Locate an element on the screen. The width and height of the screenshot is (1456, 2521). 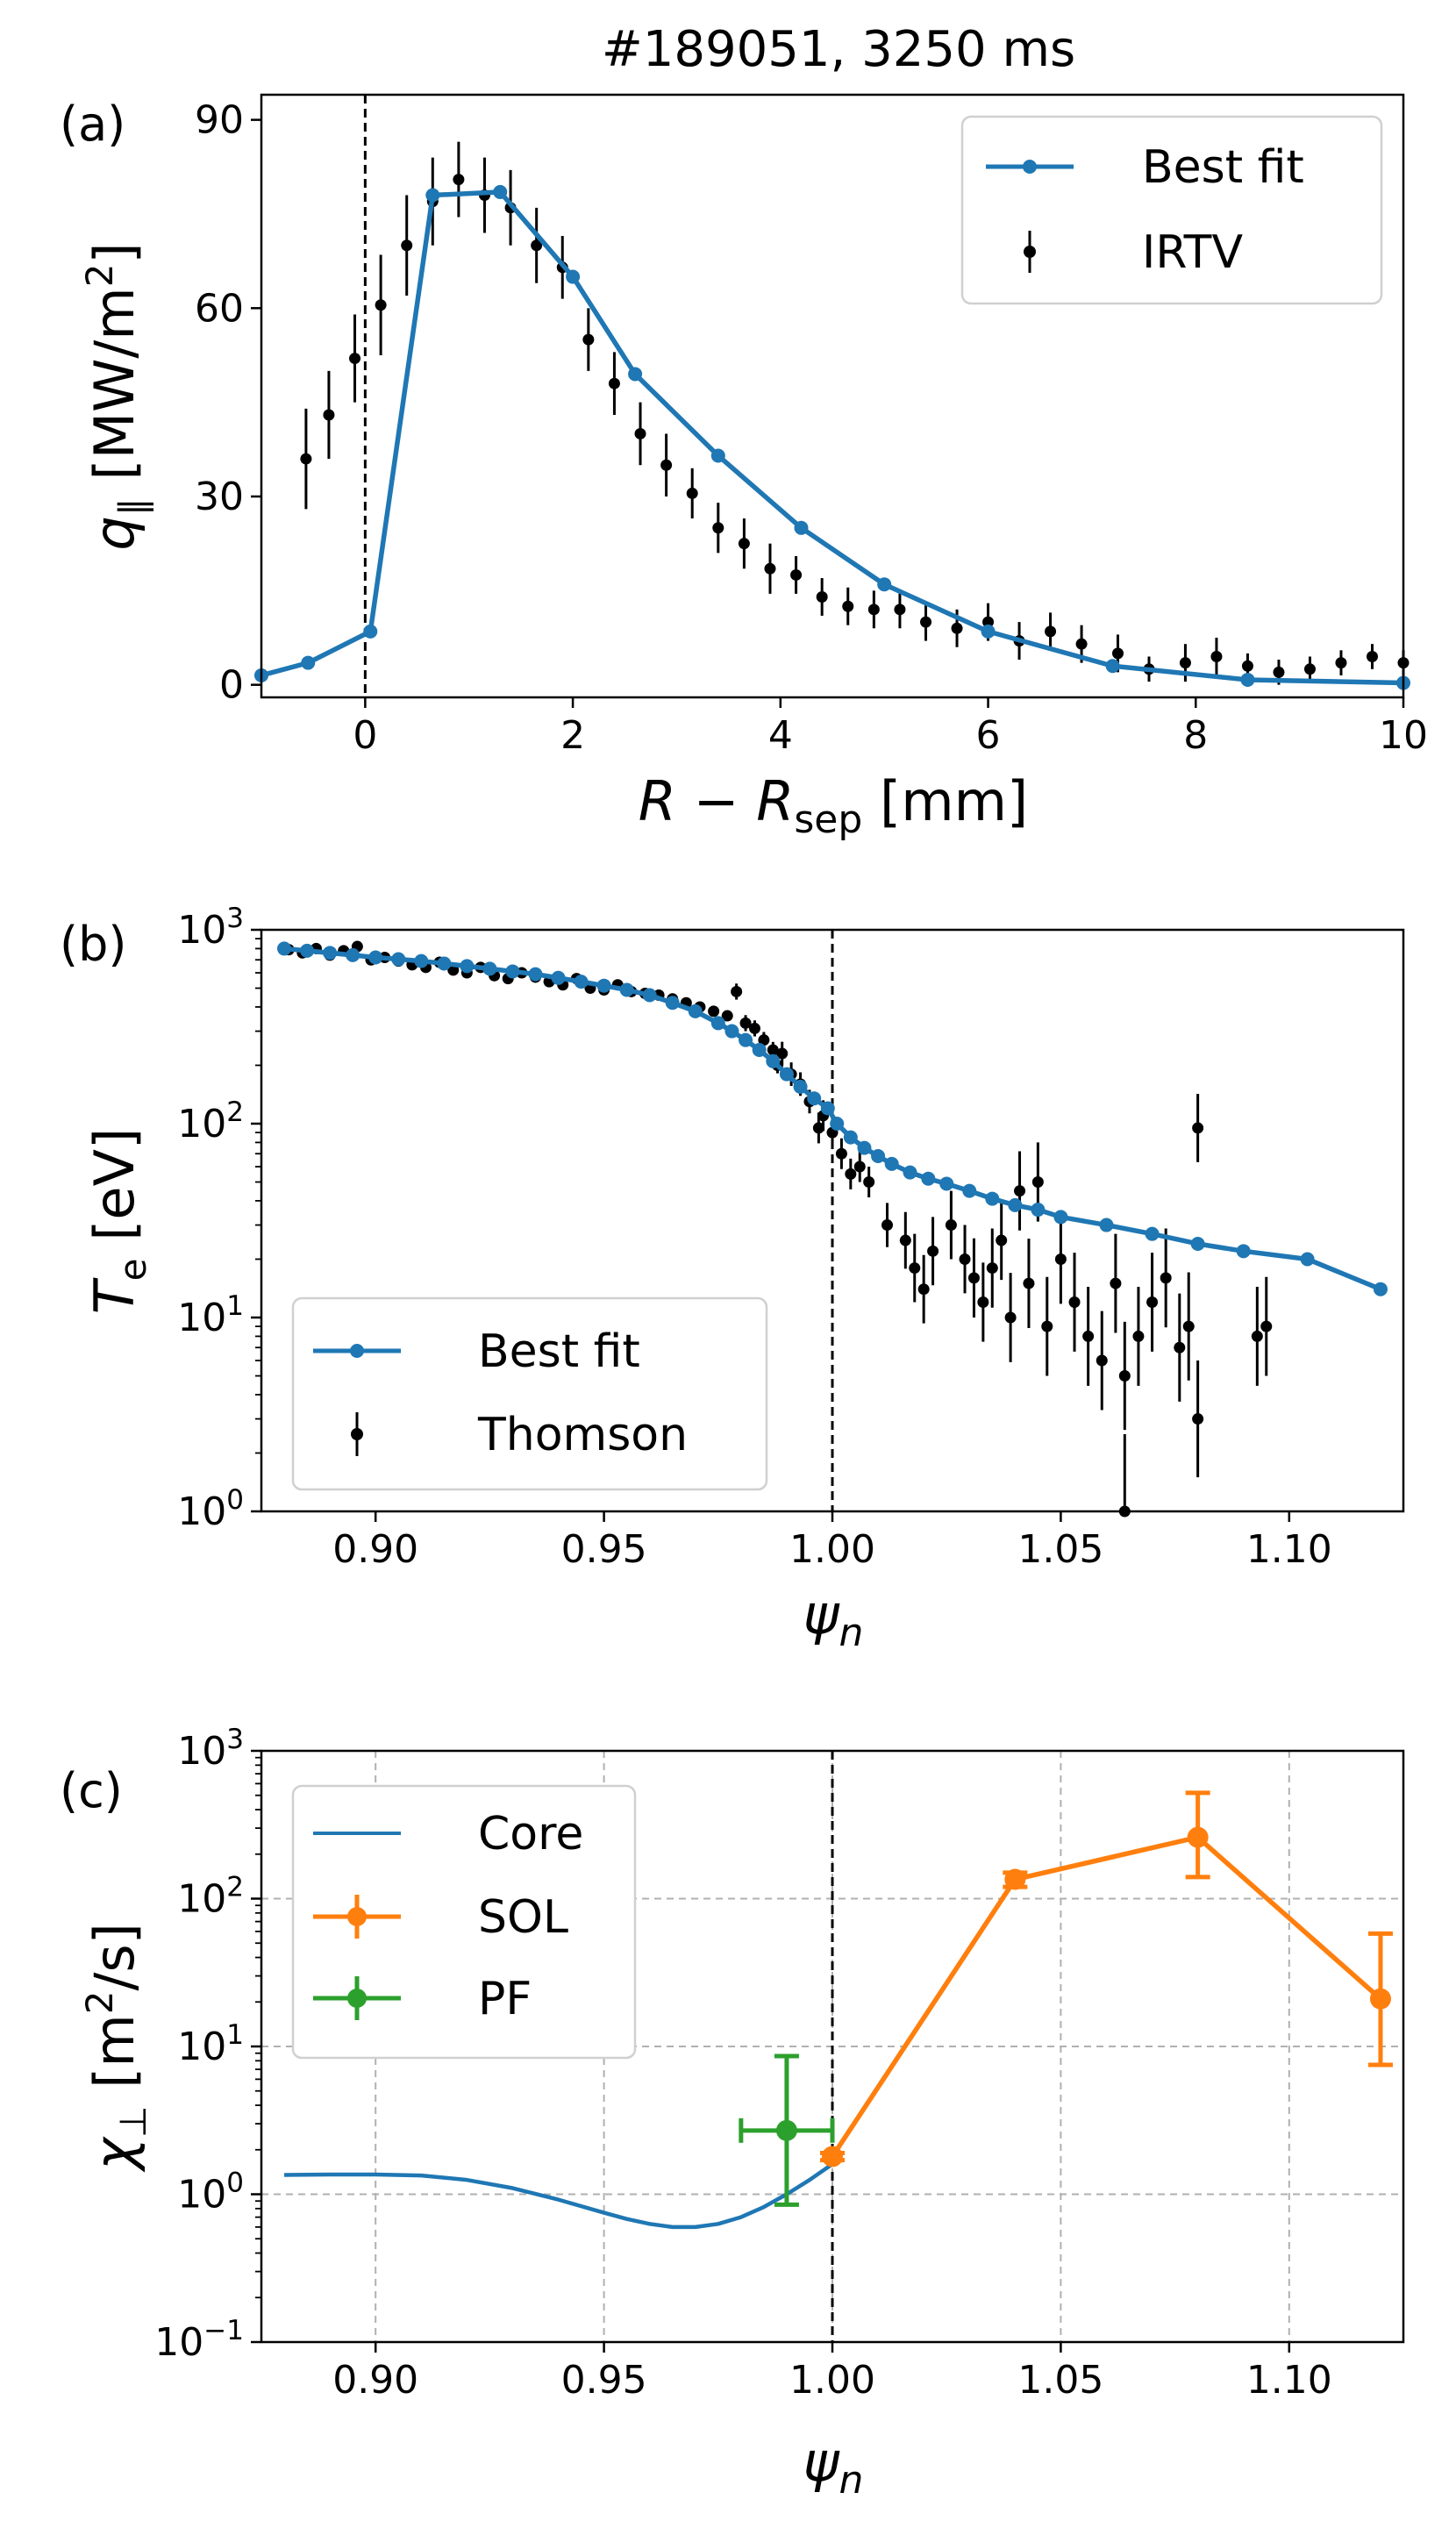
x-tick-label: 0 is located at coordinates (365, 736).